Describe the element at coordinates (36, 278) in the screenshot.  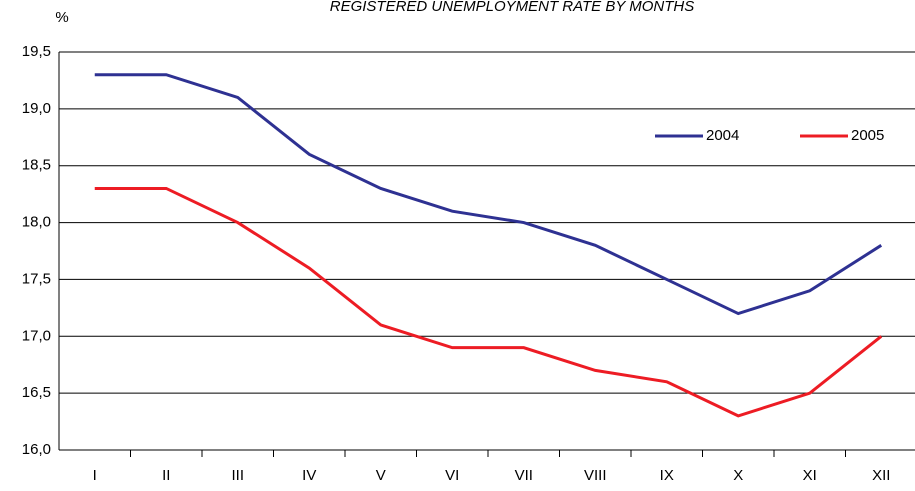
I see `y-tick-label: 17,5` at that location.